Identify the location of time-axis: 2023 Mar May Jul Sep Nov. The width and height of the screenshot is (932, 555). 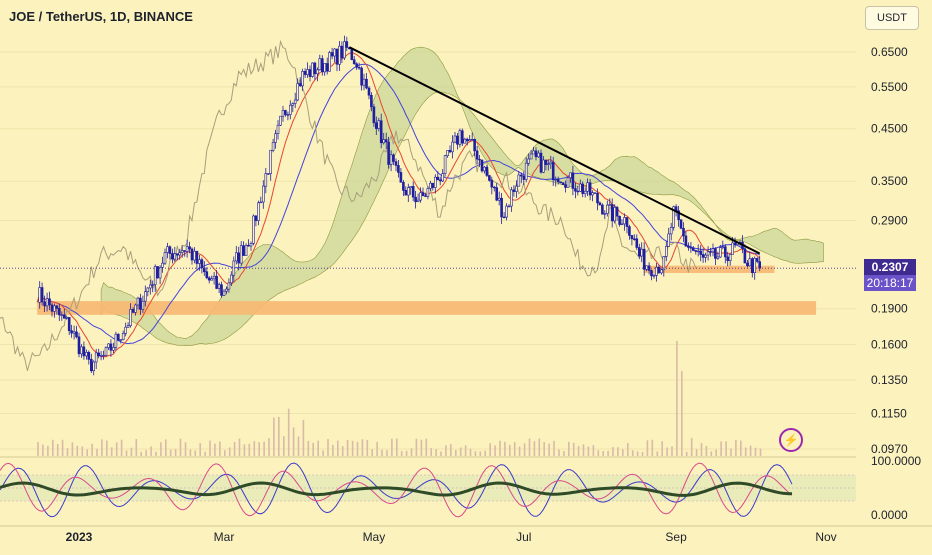
(466, 534).